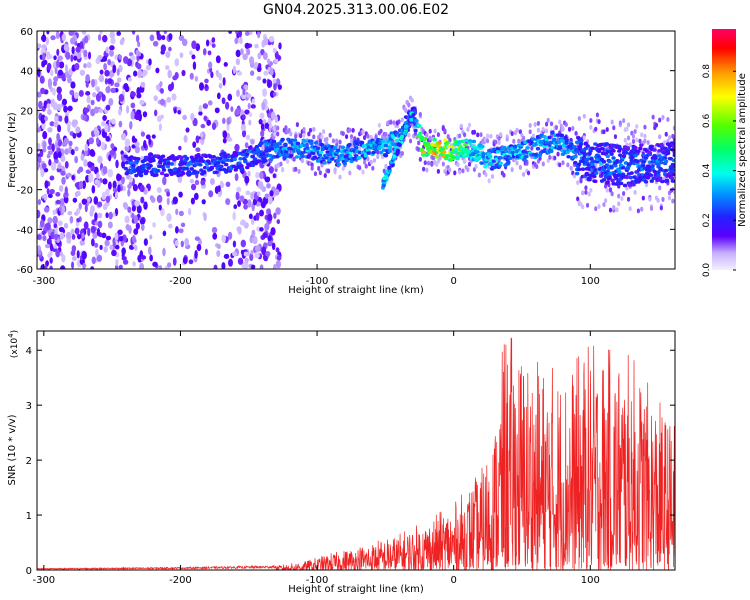 The height and width of the screenshot is (600, 750). What do you see at coordinates (26, 72) in the screenshot?
I see `spectrogram-y-tick-label: 40` at bounding box center [26, 72].